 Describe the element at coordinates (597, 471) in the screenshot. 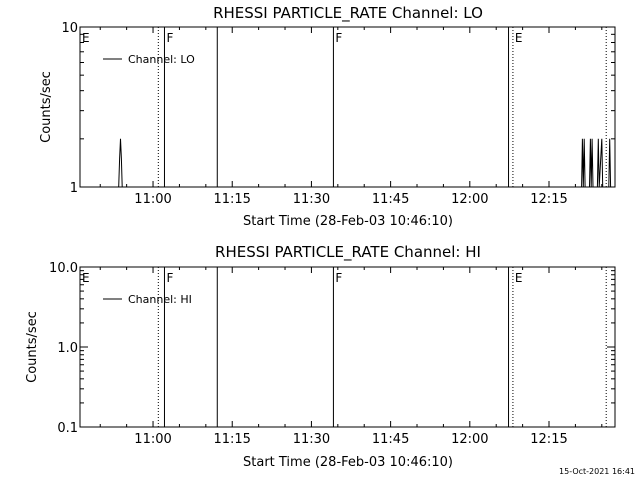

I see `generated-timestamp: 15-Oct-2021 16:41` at that location.